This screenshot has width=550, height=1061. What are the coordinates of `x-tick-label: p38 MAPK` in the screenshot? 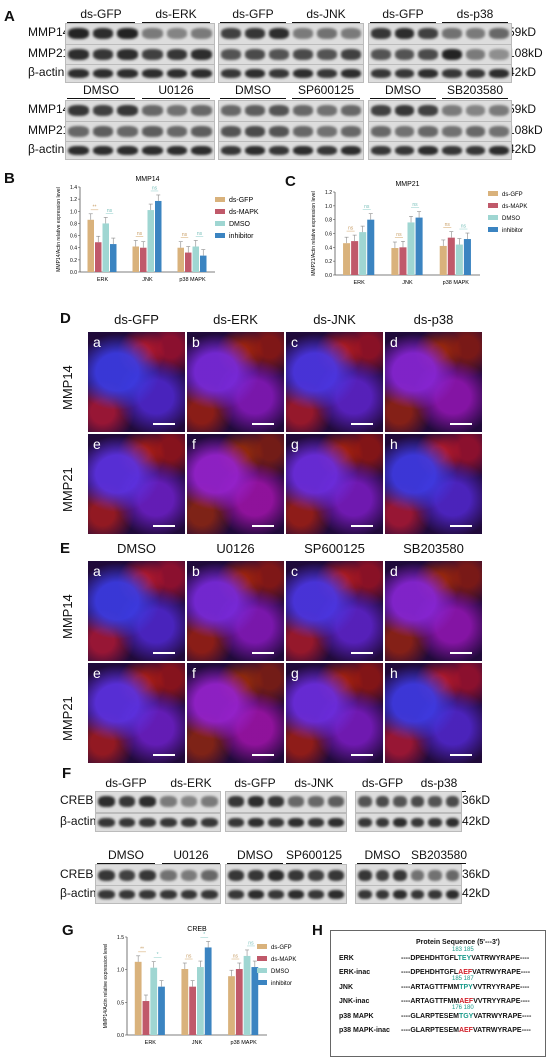 It's located at (456, 283).